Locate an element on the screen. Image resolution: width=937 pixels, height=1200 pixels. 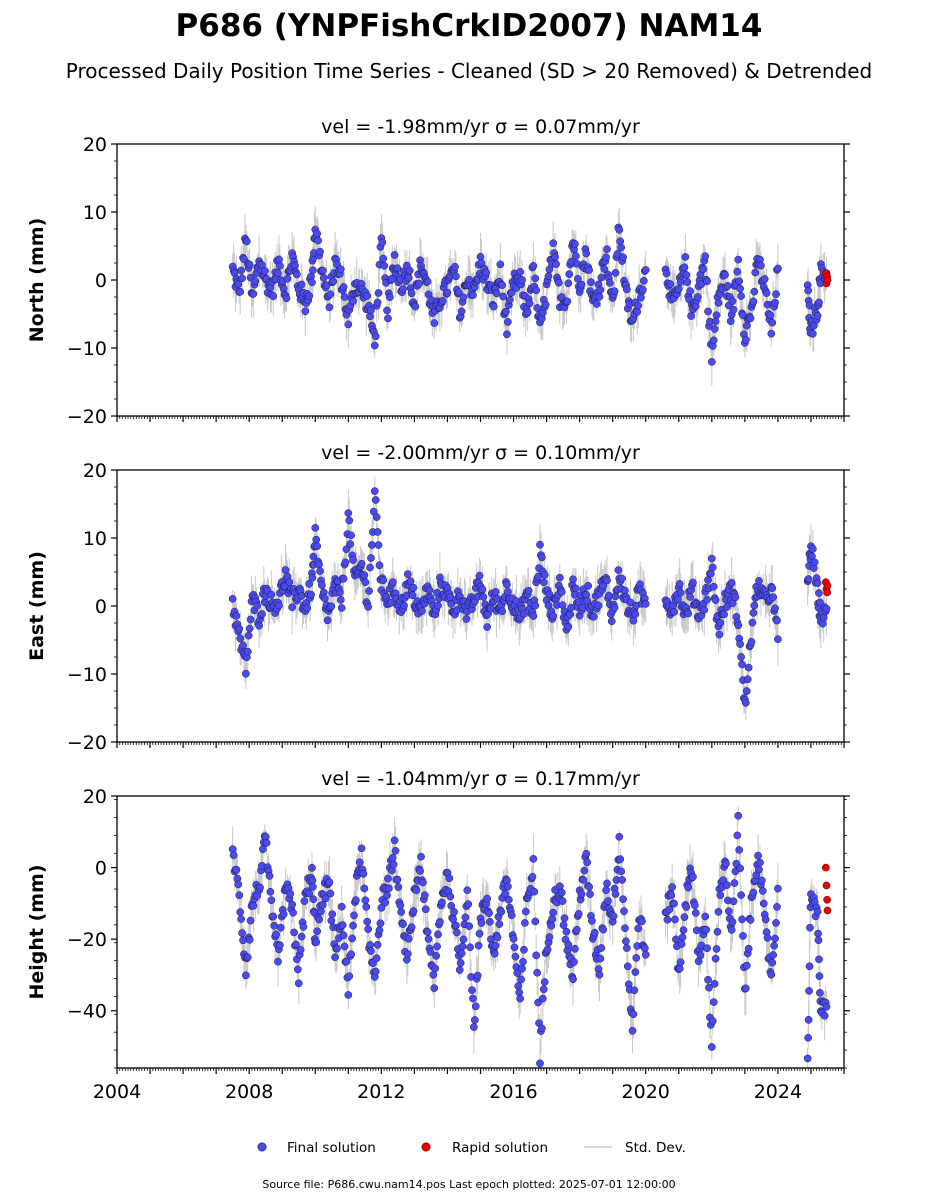
final-solution-points is located at coordinates (529, 597).